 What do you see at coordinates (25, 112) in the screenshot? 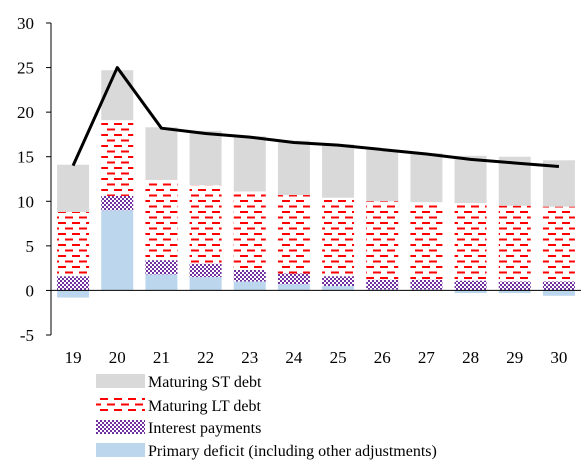
I see `y-tick-label: 20` at bounding box center [25, 112].